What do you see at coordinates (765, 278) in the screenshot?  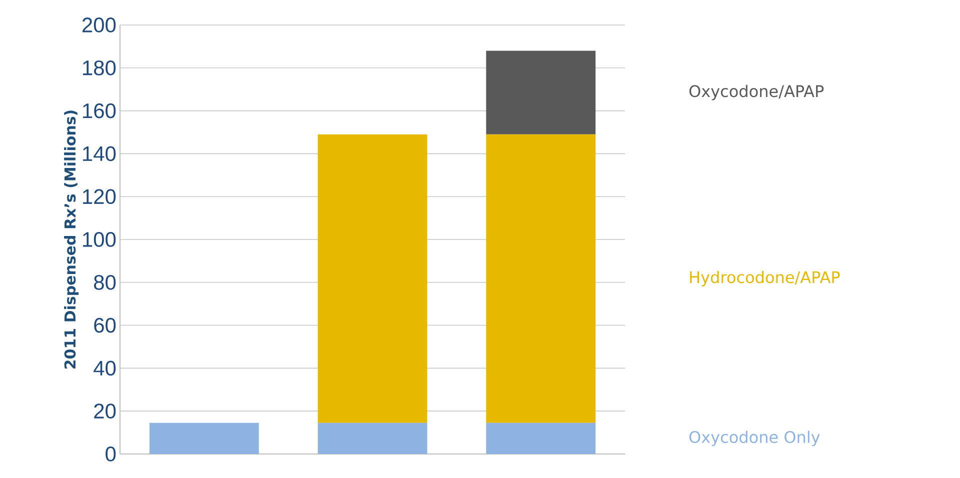 I see `text: Hydrocodone/APAP` at bounding box center [765, 278].